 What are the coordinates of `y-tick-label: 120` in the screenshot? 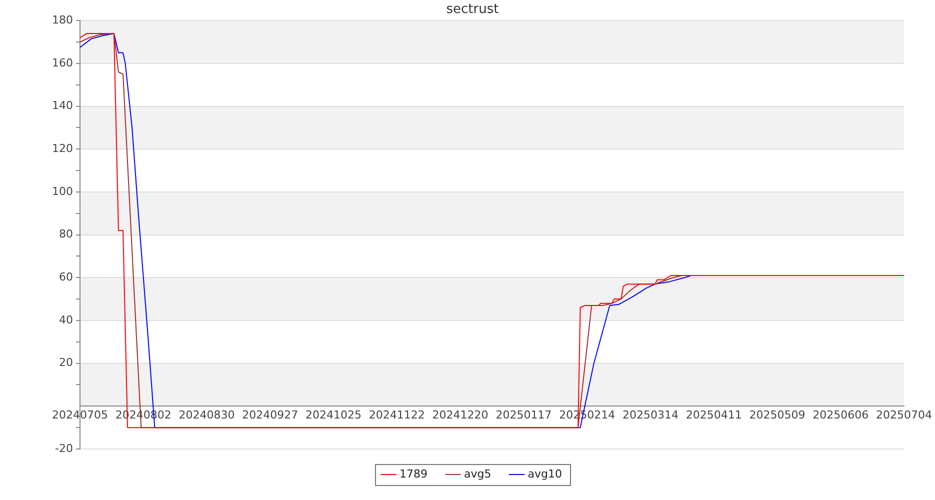 It's located at (62, 148).